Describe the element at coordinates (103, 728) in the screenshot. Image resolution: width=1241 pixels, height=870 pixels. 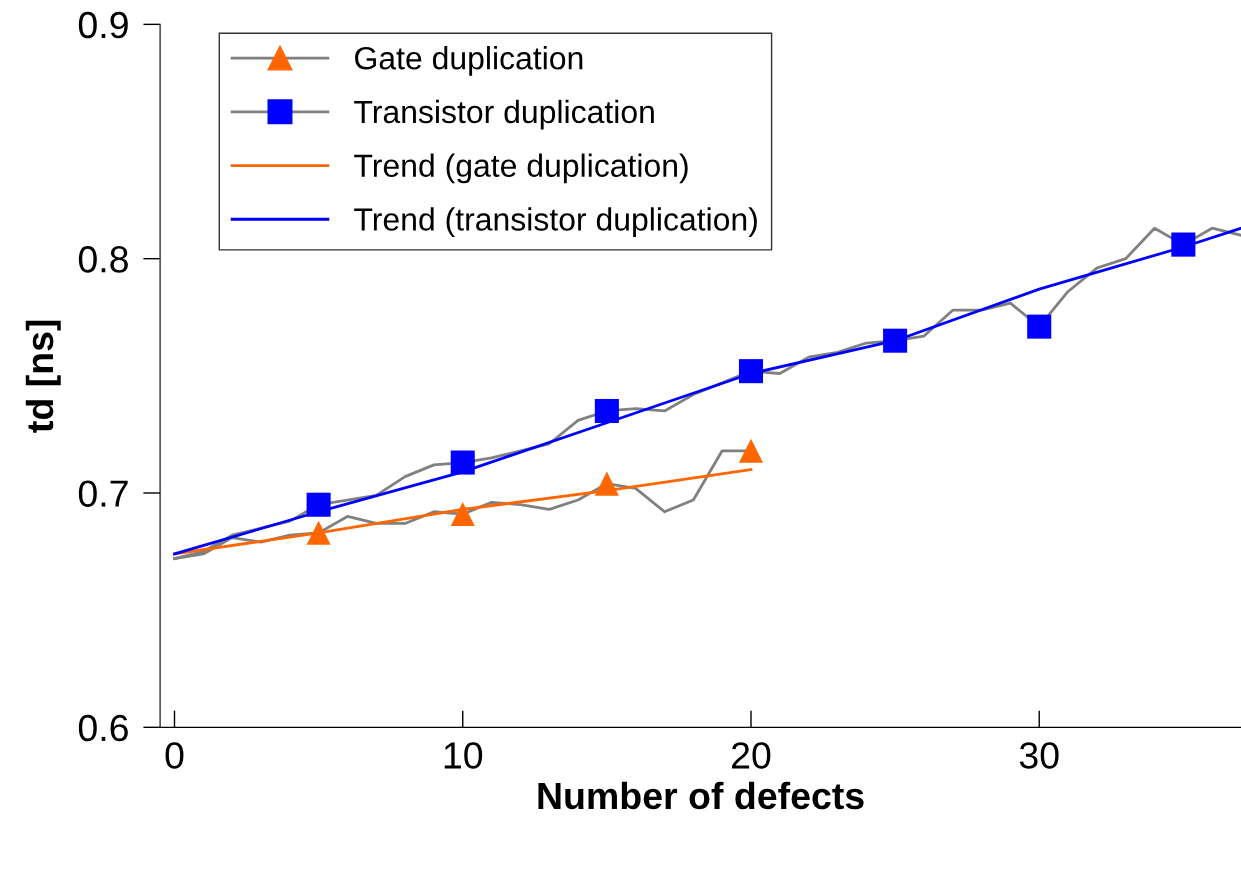
I see `y-tick-label: 0.6` at that location.